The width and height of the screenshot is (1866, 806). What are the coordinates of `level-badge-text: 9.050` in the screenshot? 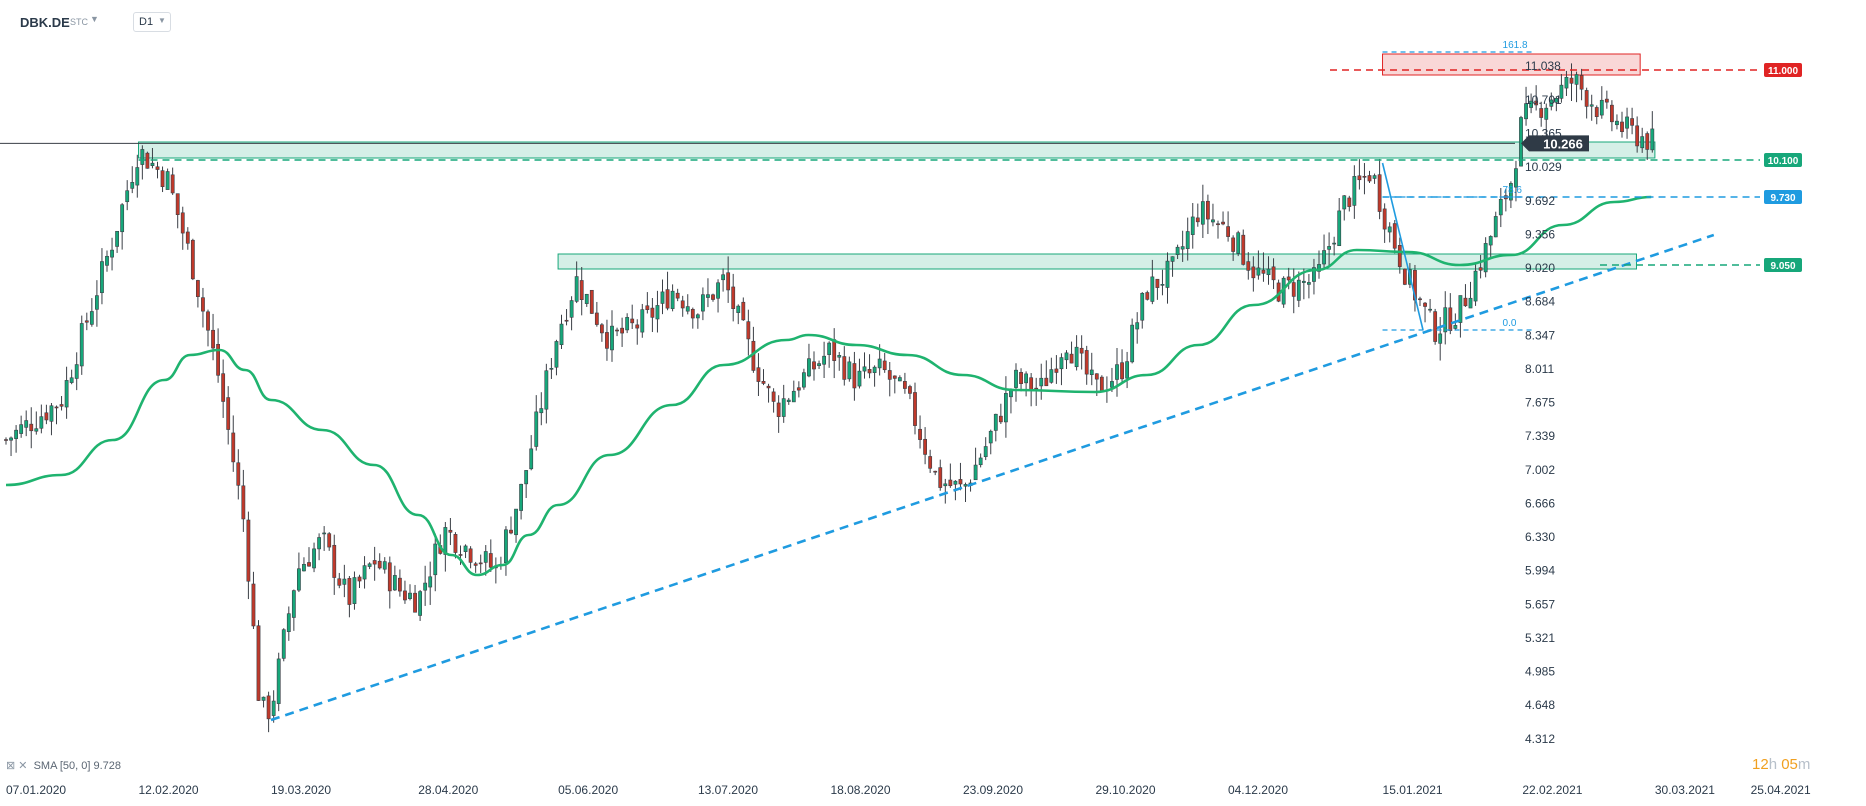 It's located at (1782, 266).